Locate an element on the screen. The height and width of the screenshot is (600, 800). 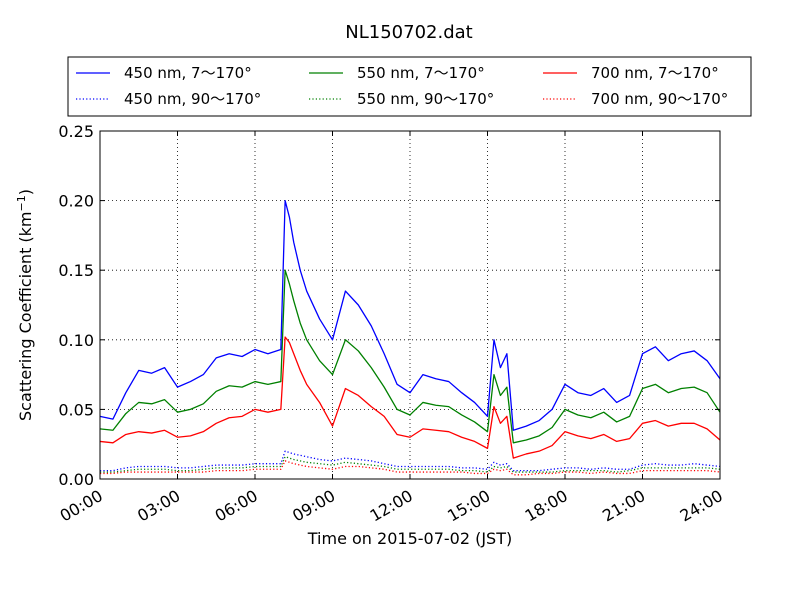
y-tick-label: 0.20 is located at coordinates (76, 201).